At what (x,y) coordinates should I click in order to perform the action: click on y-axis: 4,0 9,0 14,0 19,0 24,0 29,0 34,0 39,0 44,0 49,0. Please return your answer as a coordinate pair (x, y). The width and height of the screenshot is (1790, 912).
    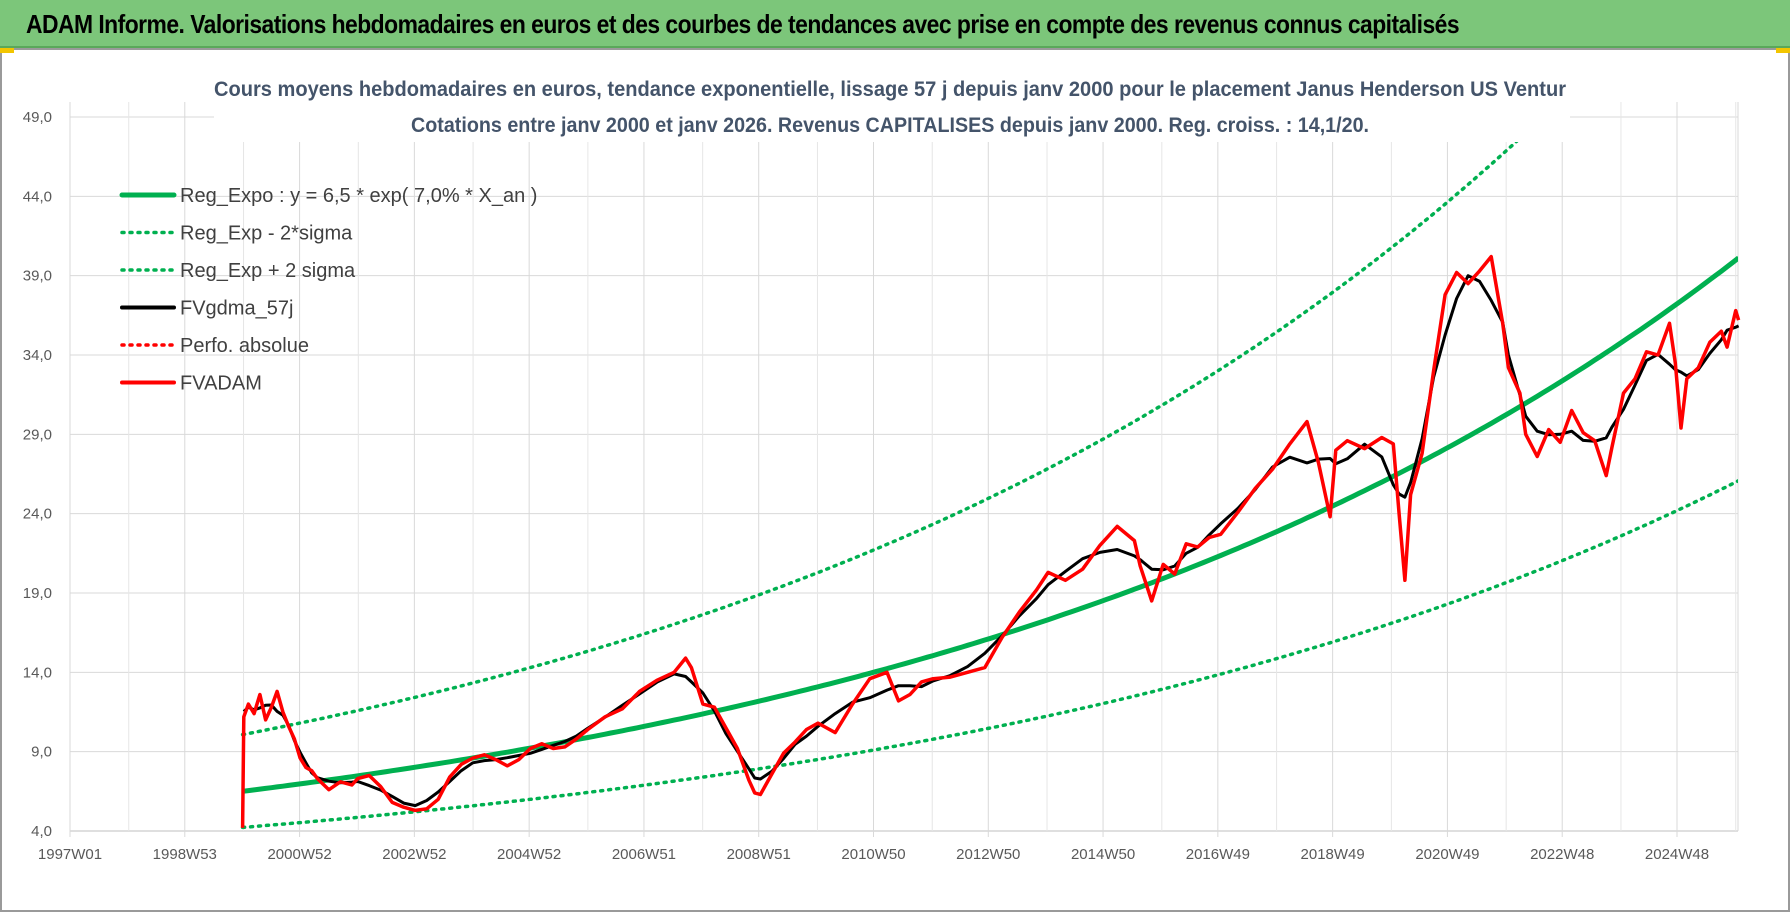
    Looking at the image, I should click on (37, 474).